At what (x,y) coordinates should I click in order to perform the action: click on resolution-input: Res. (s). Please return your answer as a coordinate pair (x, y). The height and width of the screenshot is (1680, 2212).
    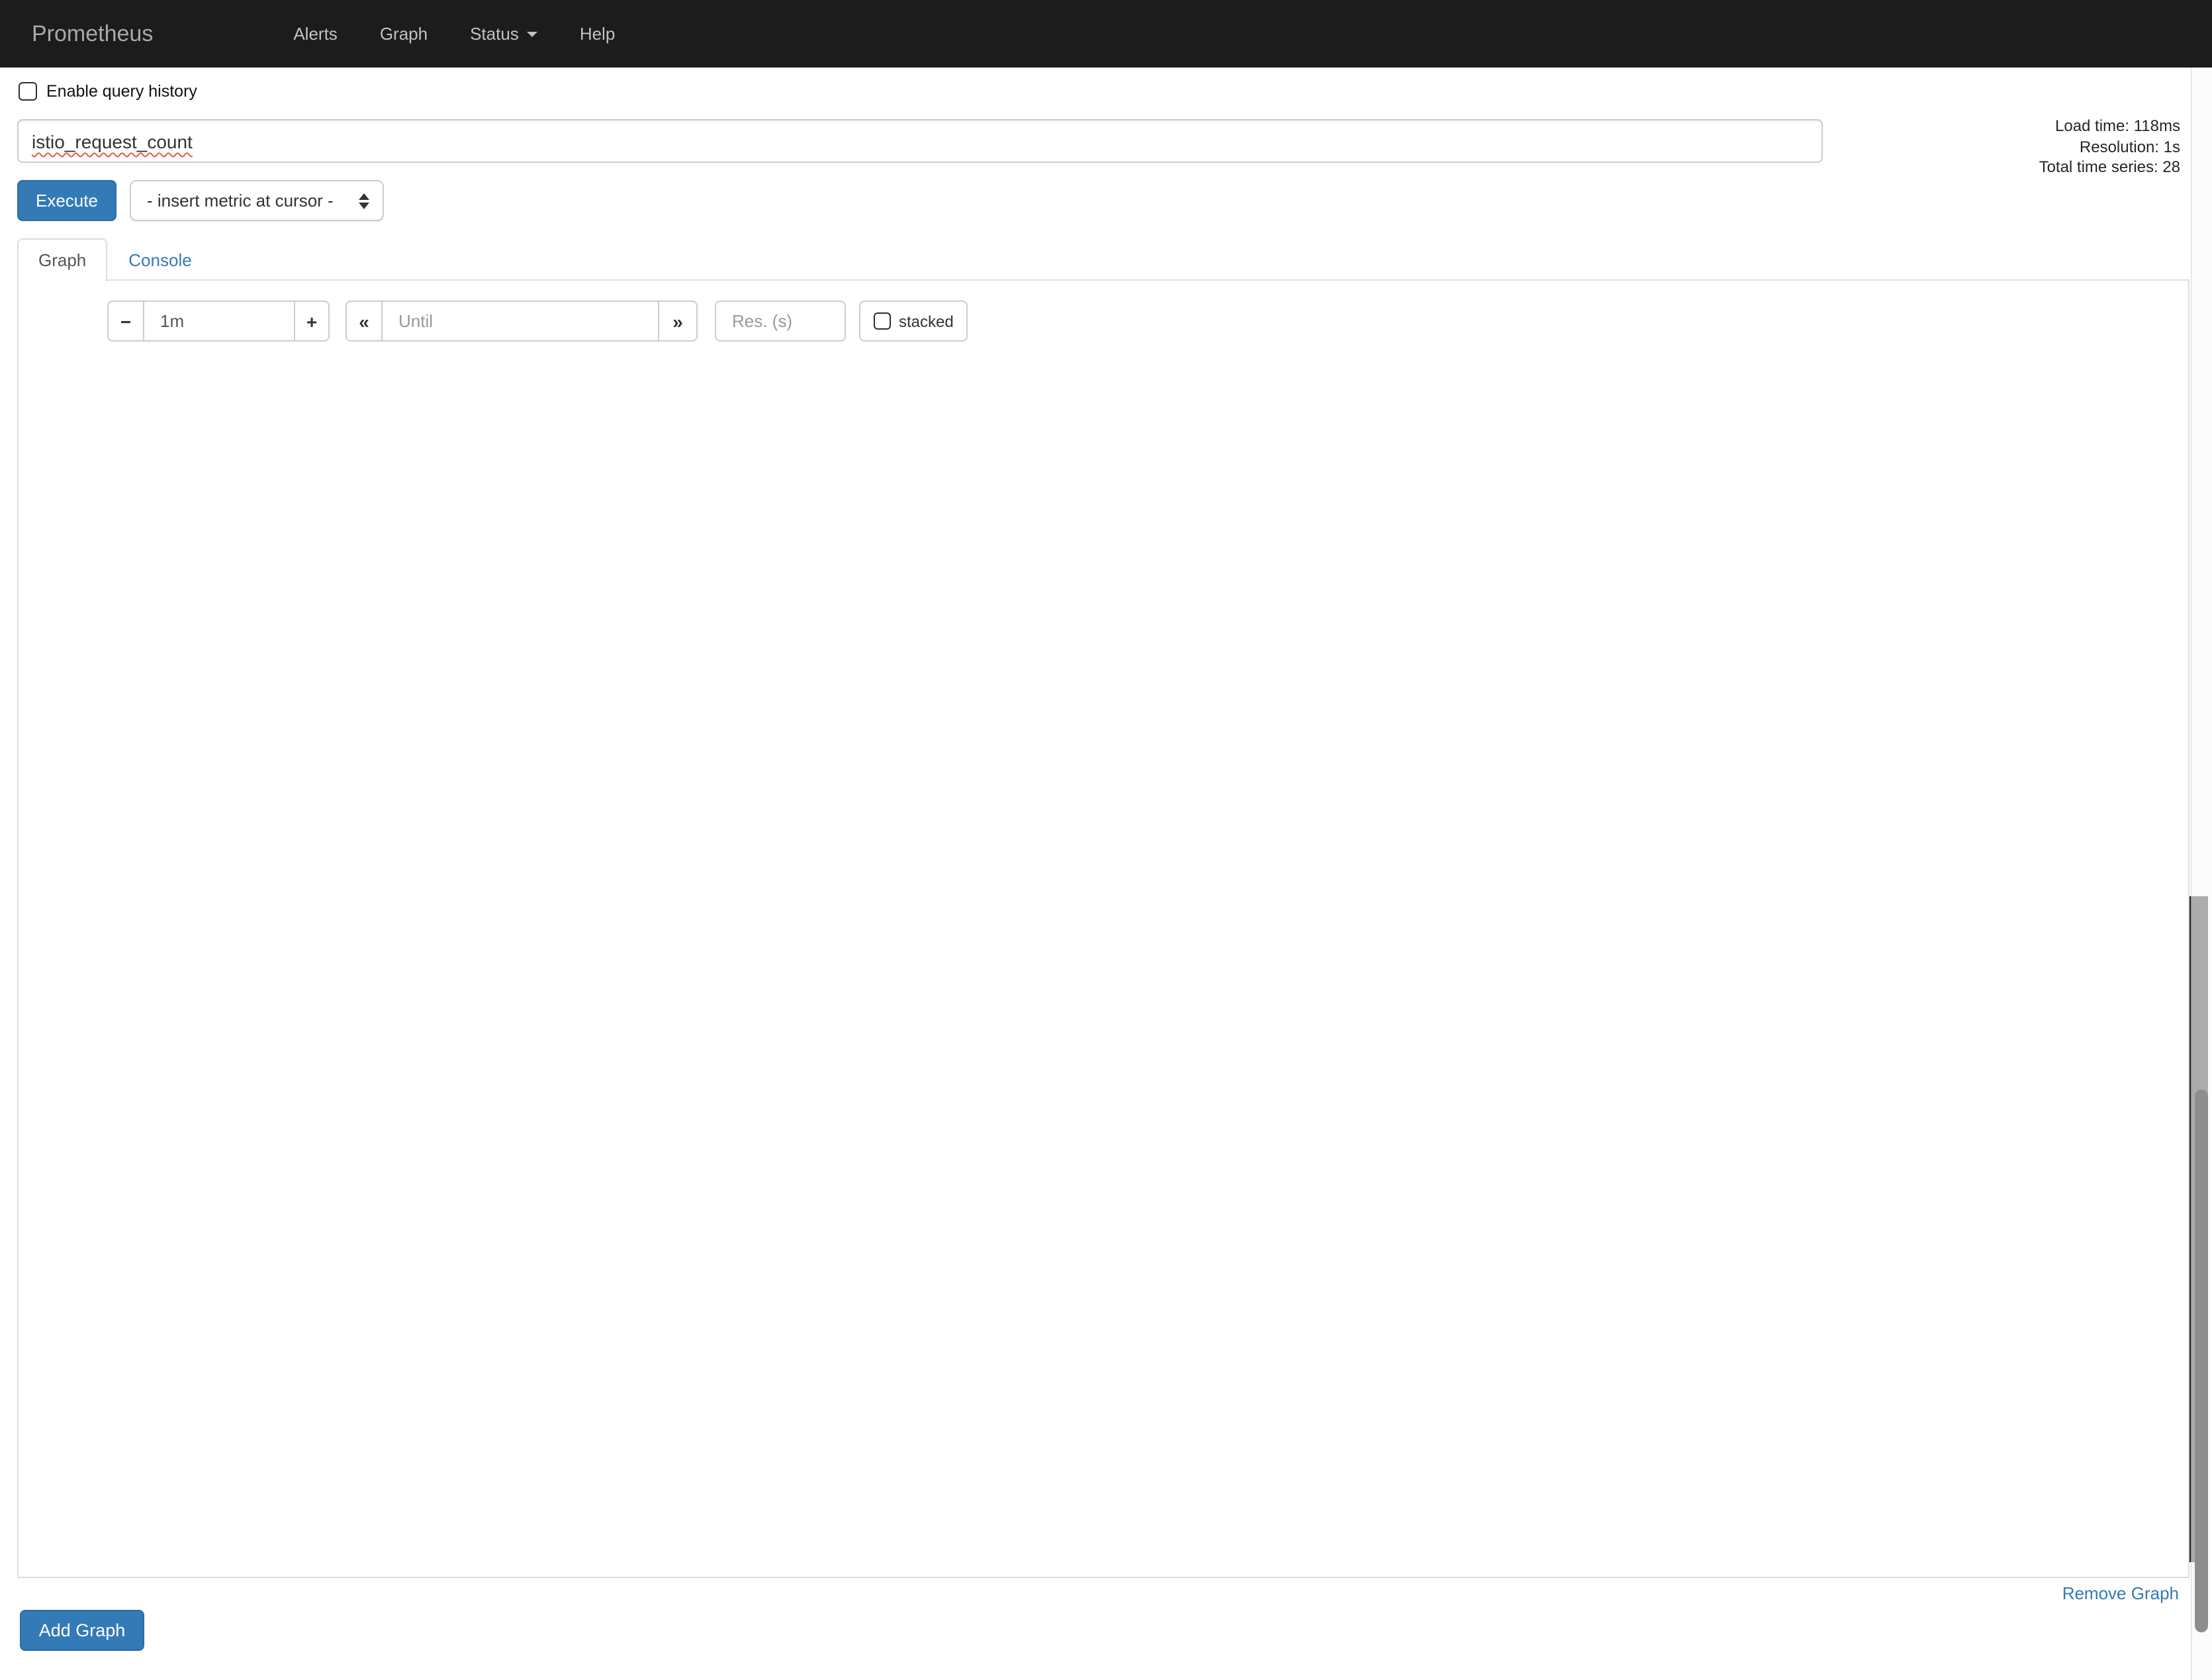
    Looking at the image, I should click on (780, 321).